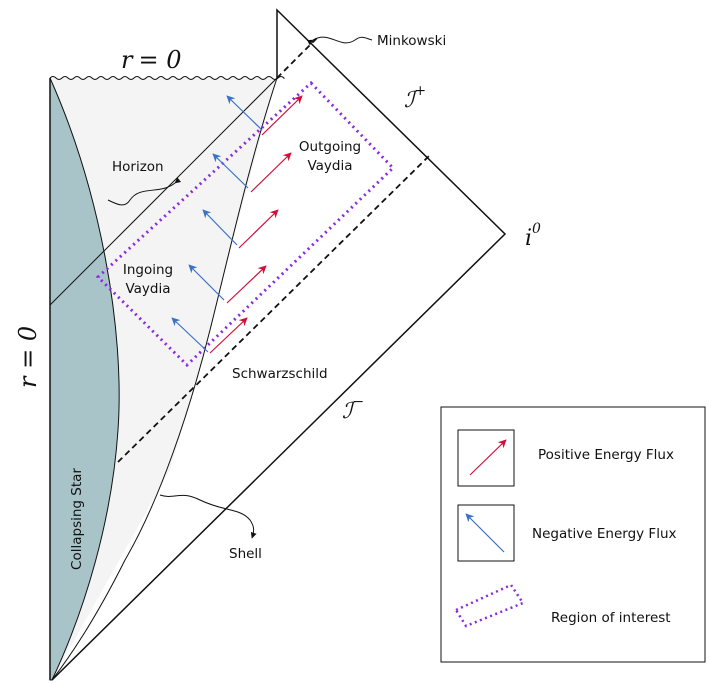 This screenshot has width=711, height=684. I want to click on minkowski-label: Minkowski, so click(411, 41).